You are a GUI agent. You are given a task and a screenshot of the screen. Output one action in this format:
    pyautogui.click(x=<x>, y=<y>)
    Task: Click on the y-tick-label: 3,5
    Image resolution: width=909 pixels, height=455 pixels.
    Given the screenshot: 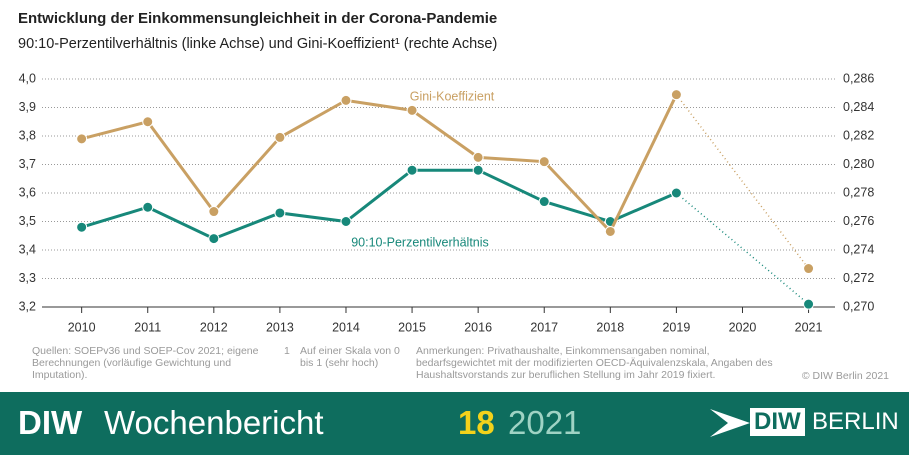 What is the action you would take?
    pyautogui.click(x=27, y=221)
    